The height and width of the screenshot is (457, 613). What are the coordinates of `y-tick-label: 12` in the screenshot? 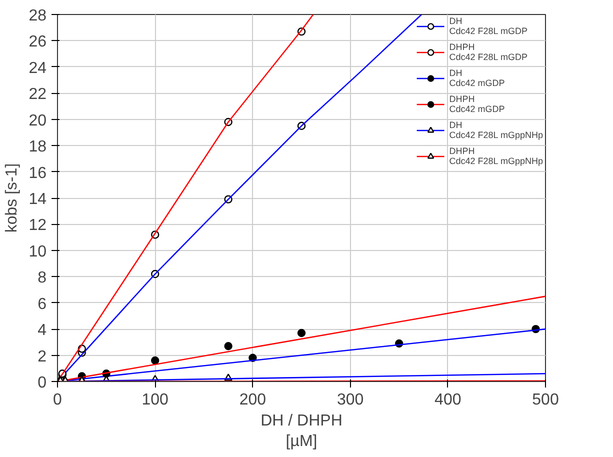 It's located at (37, 225).